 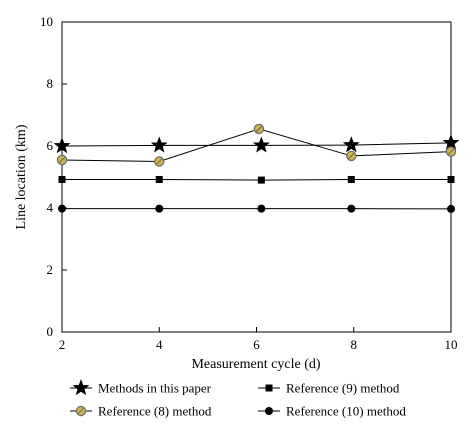 What do you see at coordinates (354, 344) in the screenshot?
I see `x-tick-label: 8` at bounding box center [354, 344].